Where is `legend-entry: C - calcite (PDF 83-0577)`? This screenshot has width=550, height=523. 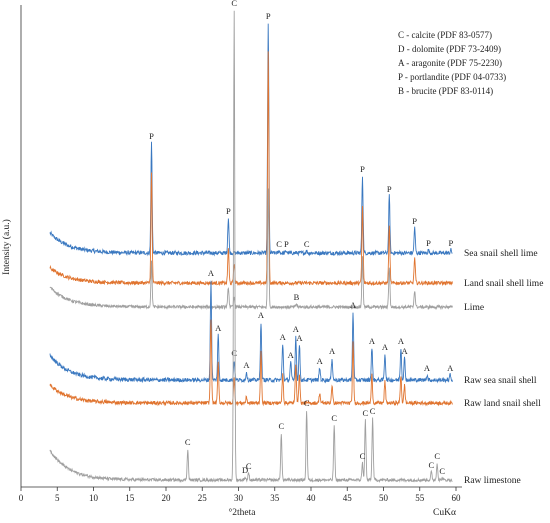
legend-entry: C - calcite (PDF 83-0577) is located at coordinates (445, 35).